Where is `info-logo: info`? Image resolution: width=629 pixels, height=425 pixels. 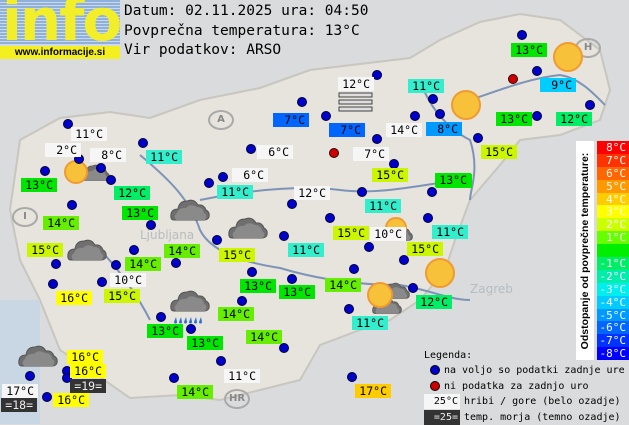 info-logo: info is located at coordinates (60, 22).